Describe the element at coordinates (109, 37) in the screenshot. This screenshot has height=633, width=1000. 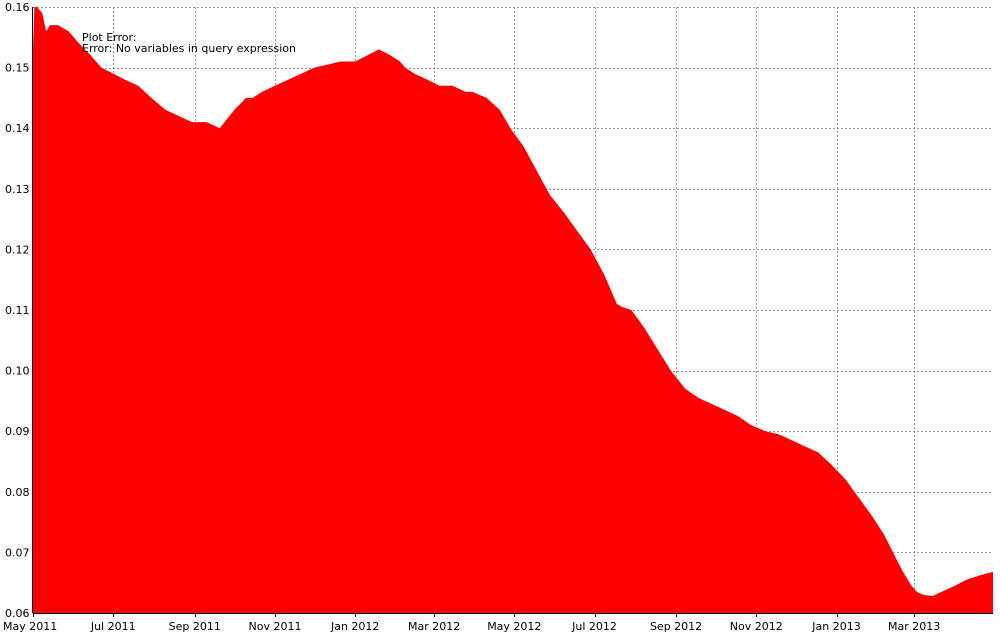
I see `error-line-1: Plot Error:` at that location.